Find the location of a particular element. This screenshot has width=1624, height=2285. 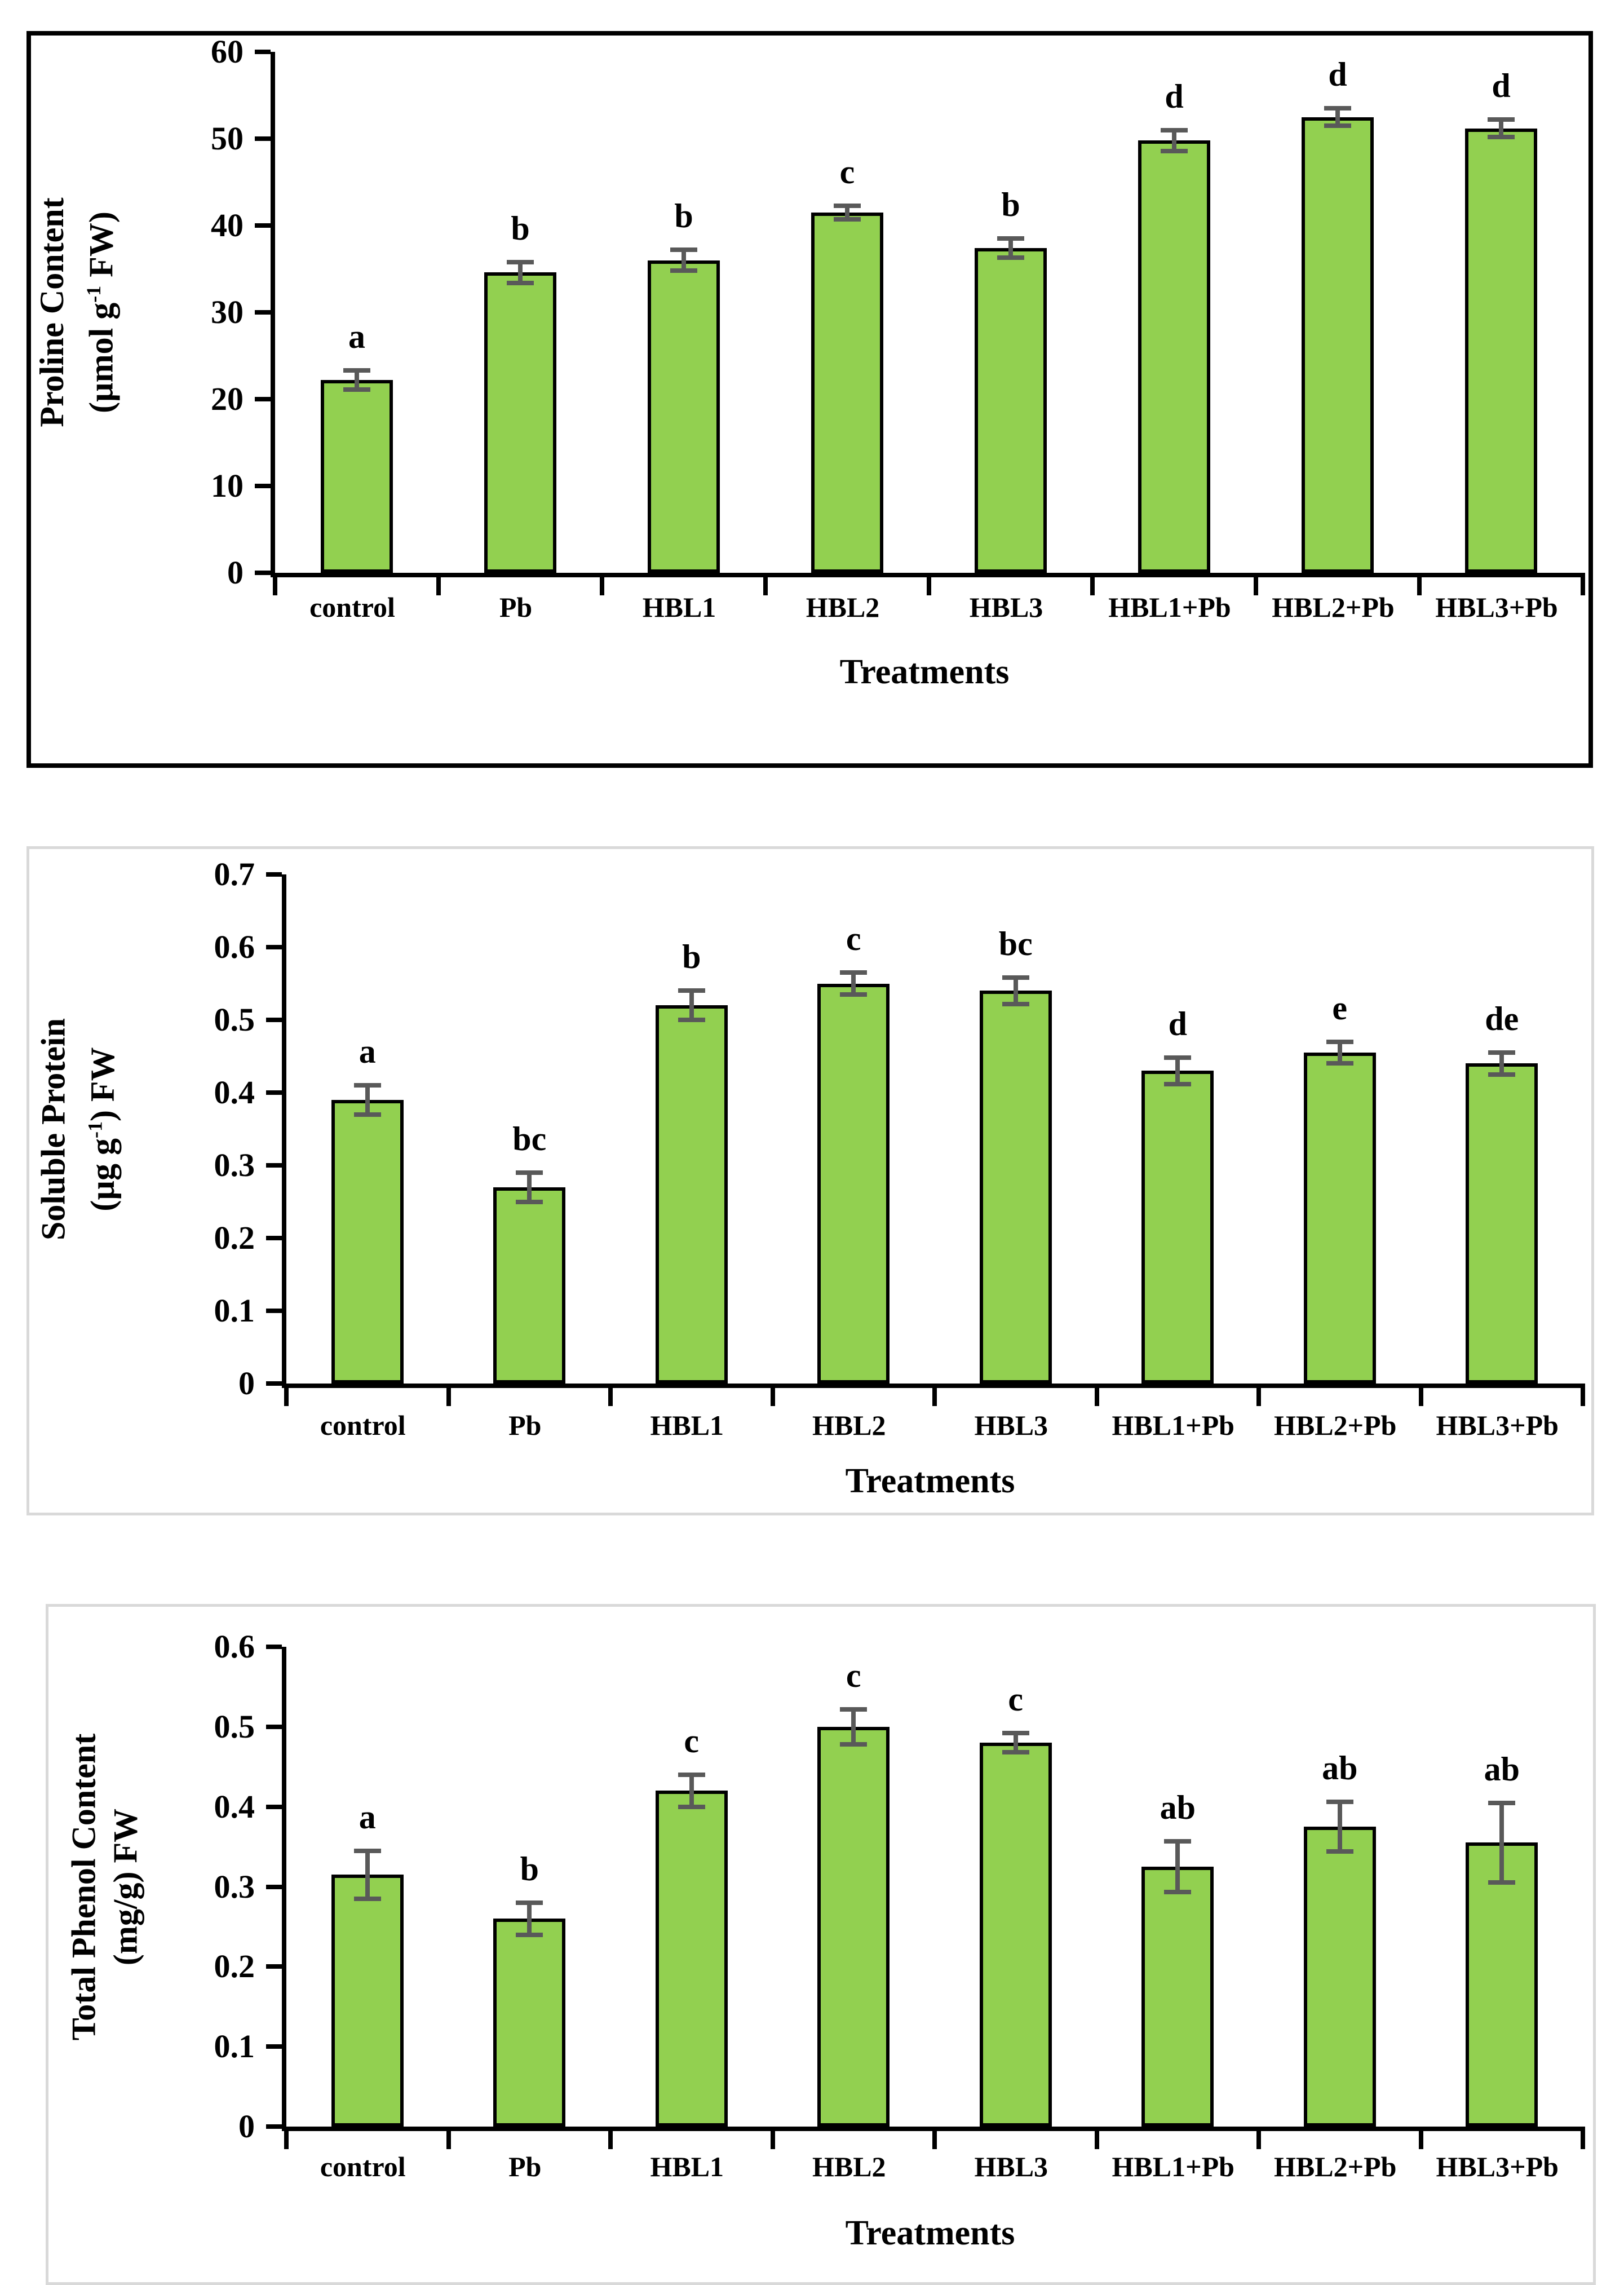

y-tick-label: 0.7 is located at coordinates (234, 874).